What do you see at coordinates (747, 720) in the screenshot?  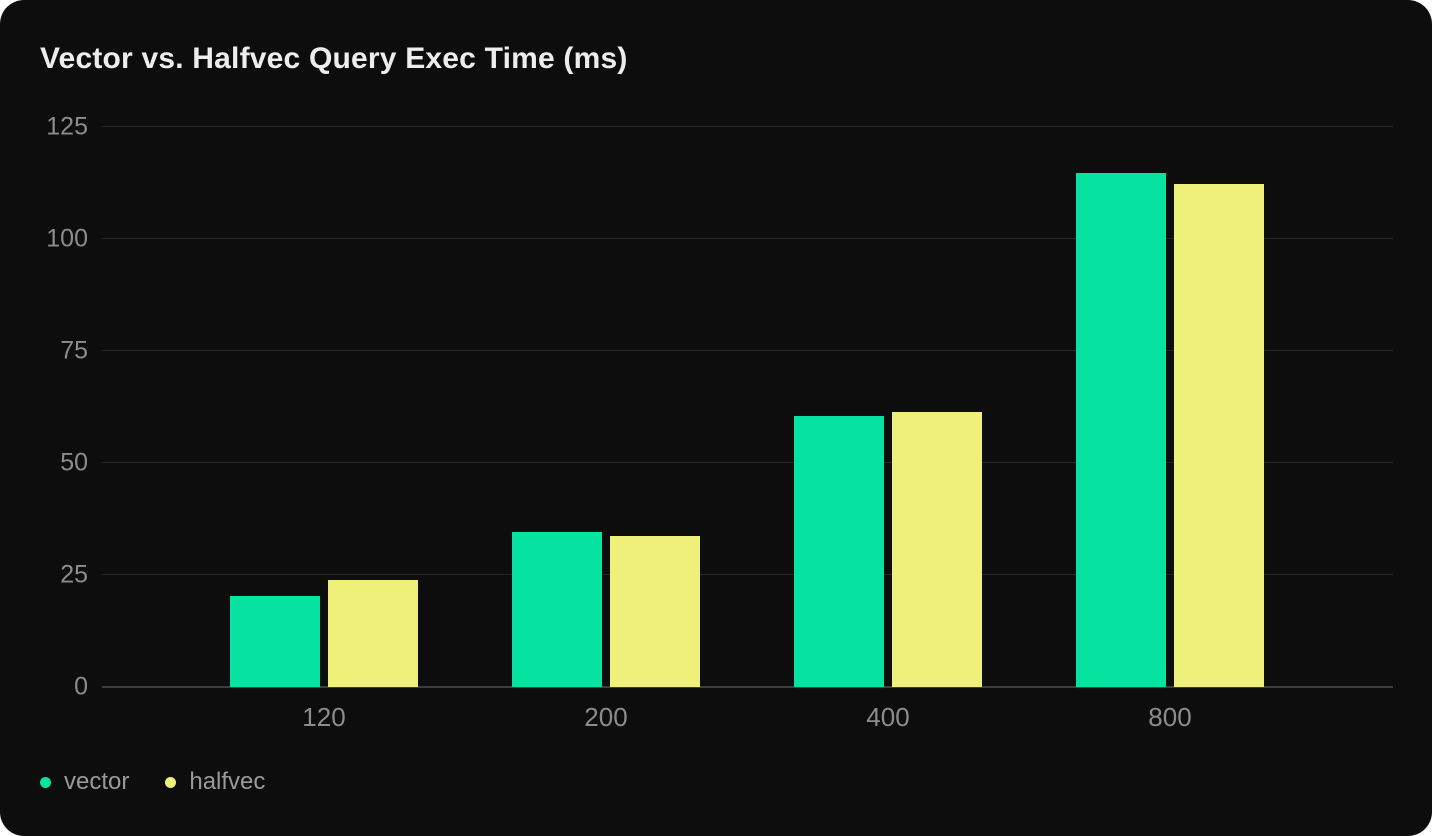 I see `x-axis-labels: 120 200 400 800` at bounding box center [747, 720].